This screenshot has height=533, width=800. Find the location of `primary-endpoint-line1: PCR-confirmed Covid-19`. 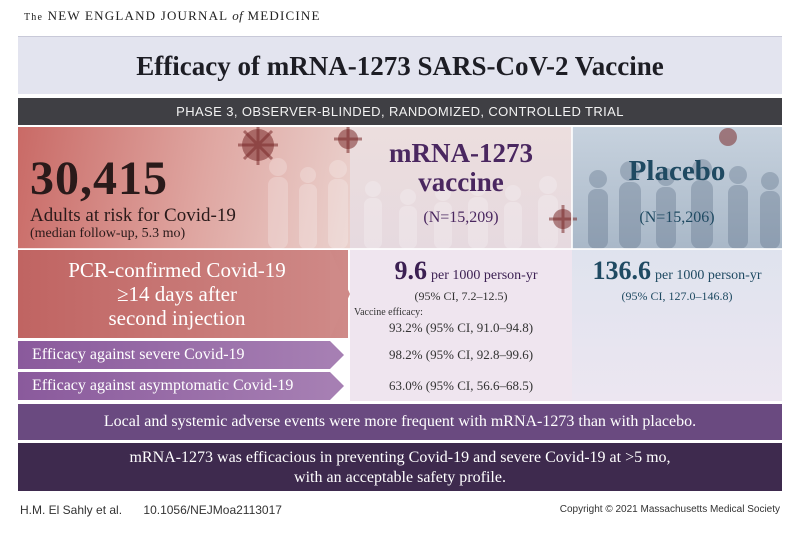

primary-endpoint-line1: PCR-confirmed Covid-19 is located at coordinates (177, 270).